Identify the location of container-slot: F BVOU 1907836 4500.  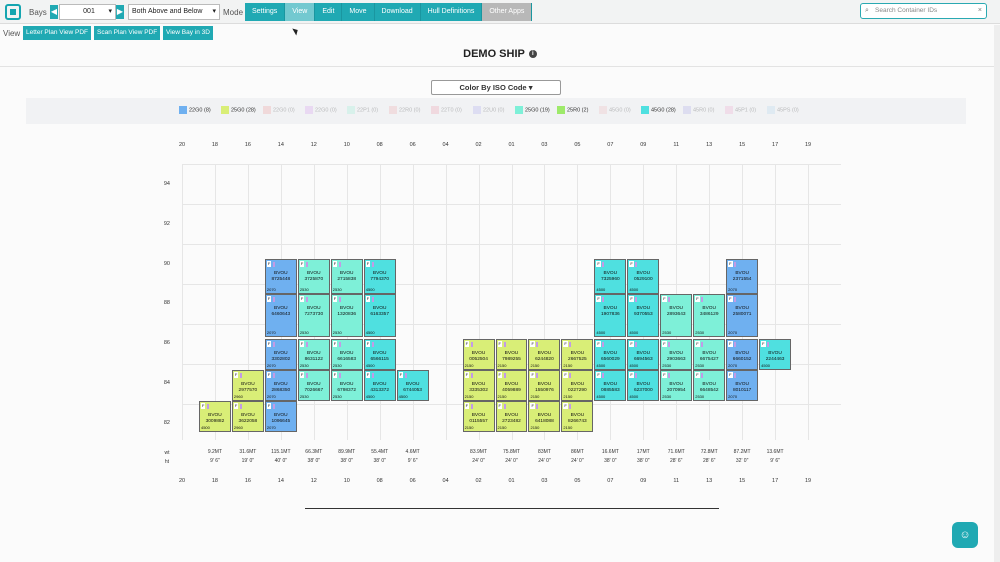
(610, 315).